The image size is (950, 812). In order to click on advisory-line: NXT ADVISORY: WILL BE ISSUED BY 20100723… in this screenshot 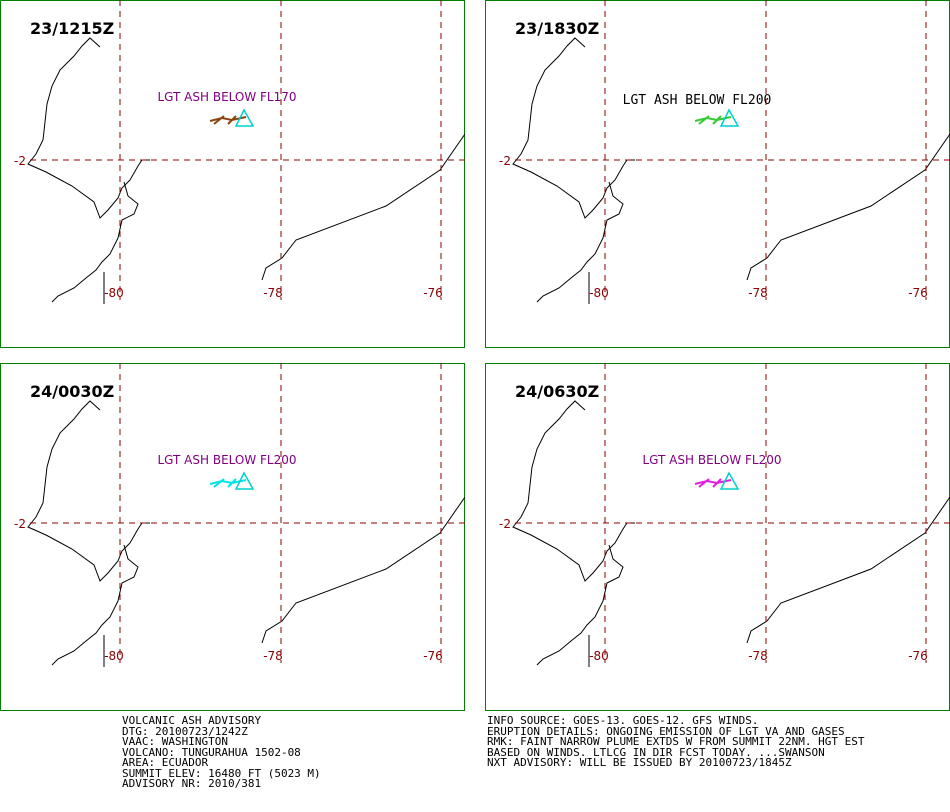, I will do `click(639, 762)`.